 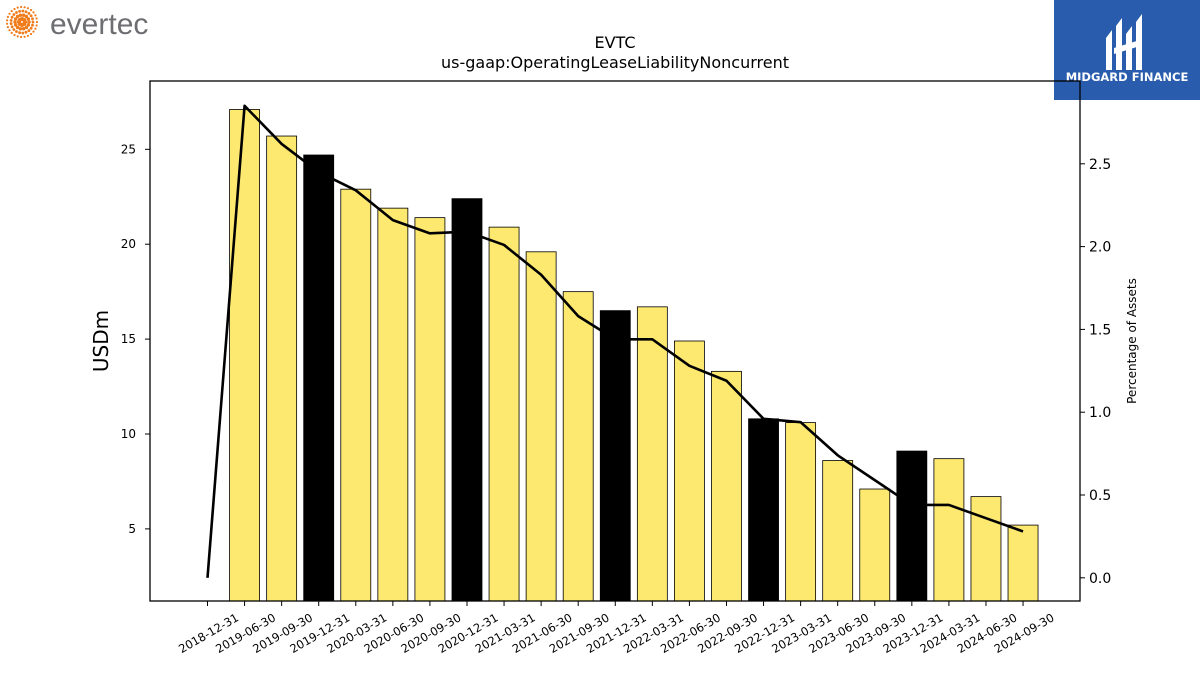 I want to click on y2-axis-label: Percentage of Assets, so click(x=1132, y=341).